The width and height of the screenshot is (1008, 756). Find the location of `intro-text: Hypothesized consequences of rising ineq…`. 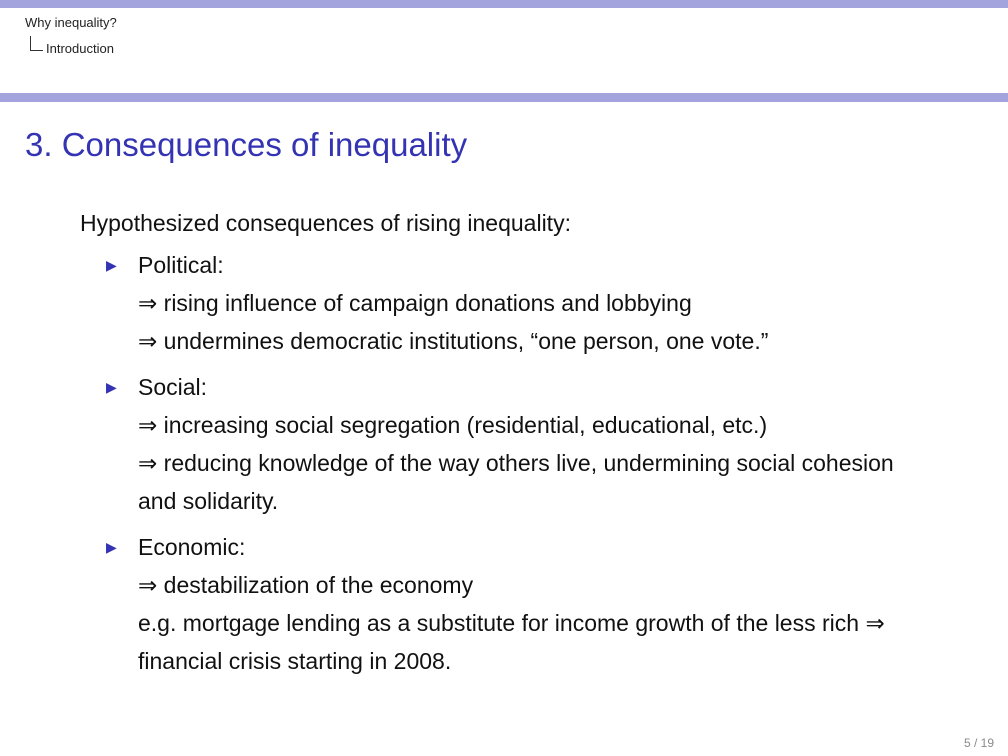

intro-text: Hypothesized consequences of rising ineq… is located at coordinates (520, 223).